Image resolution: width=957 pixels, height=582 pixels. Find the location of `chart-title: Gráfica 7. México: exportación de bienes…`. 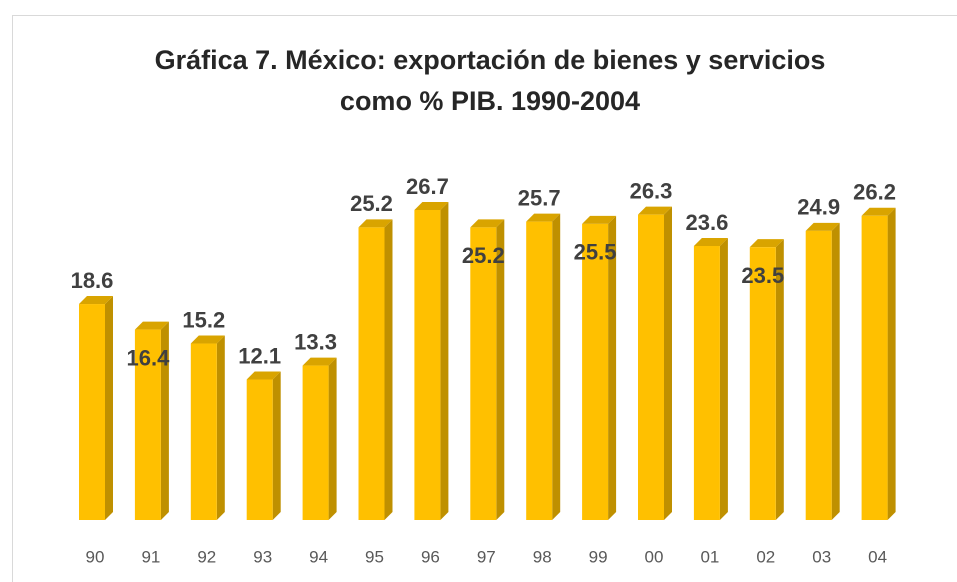

chart-title: Gráfica 7. México: exportación de bienes… is located at coordinates (490, 60).